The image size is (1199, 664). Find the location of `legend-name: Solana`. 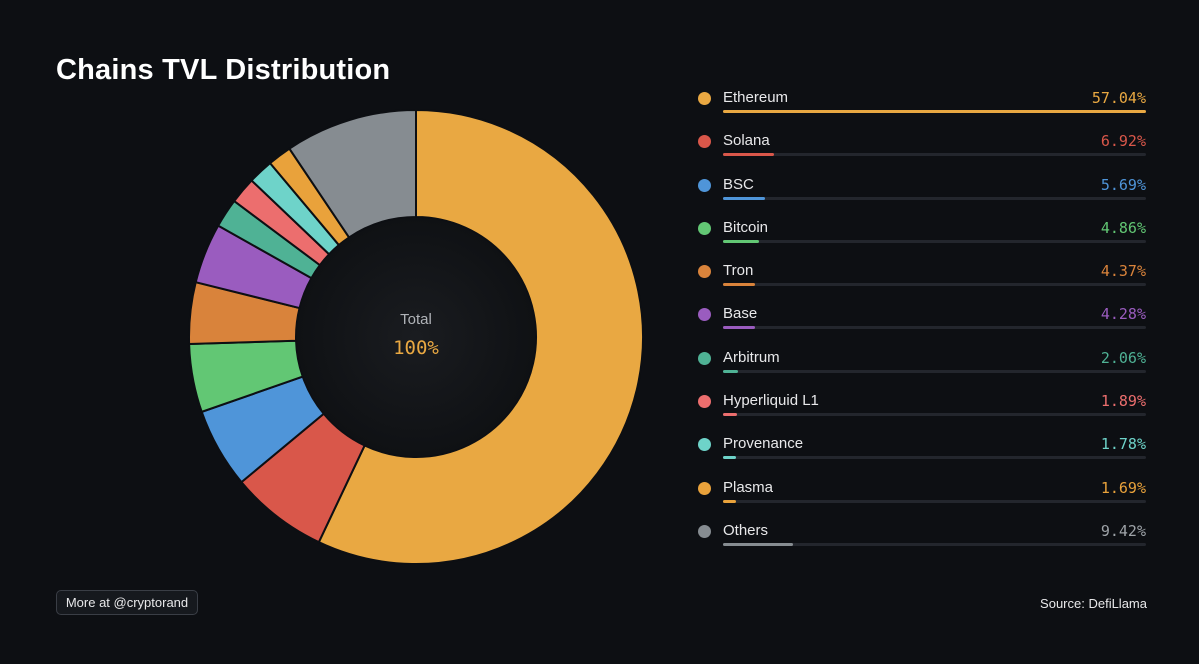

legend-name: Solana is located at coordinates (746, 141).